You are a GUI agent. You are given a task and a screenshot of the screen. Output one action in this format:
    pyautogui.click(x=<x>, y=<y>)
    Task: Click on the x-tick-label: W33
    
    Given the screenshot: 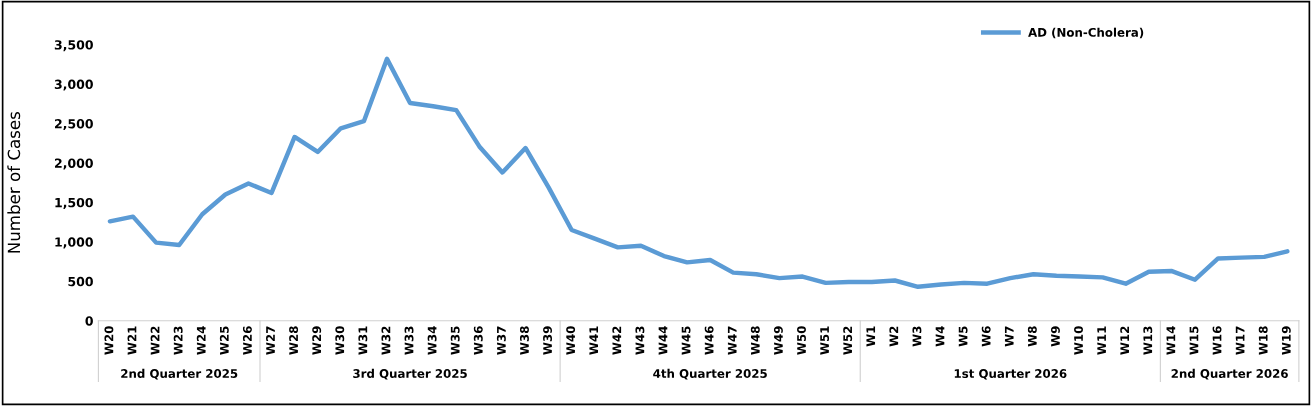 What is the action you would take?
    pyautogui.click(x=409, y=340)
    